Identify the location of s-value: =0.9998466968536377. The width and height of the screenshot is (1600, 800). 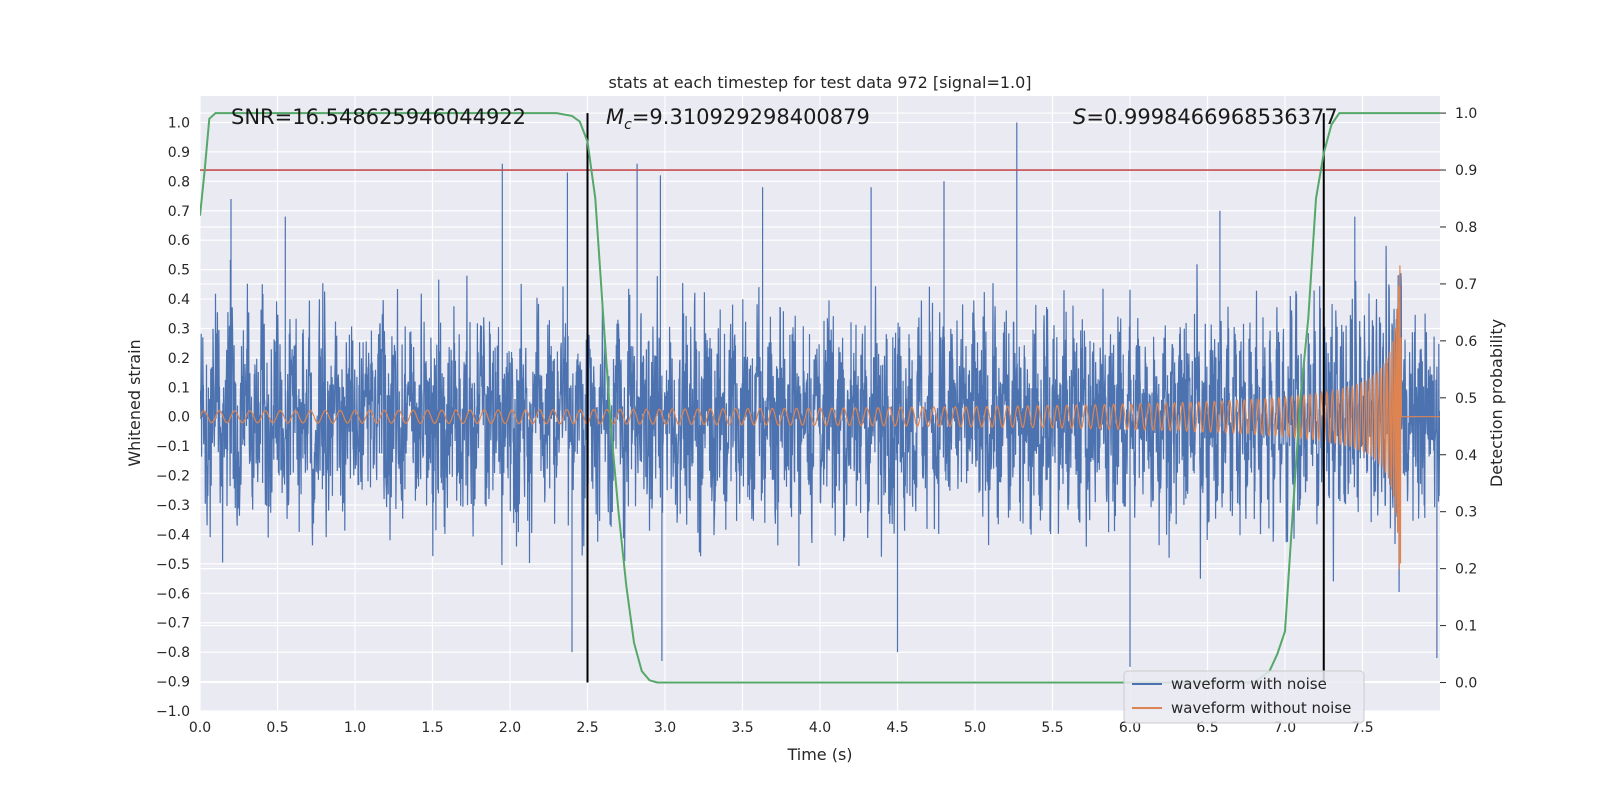
(1211, 117).